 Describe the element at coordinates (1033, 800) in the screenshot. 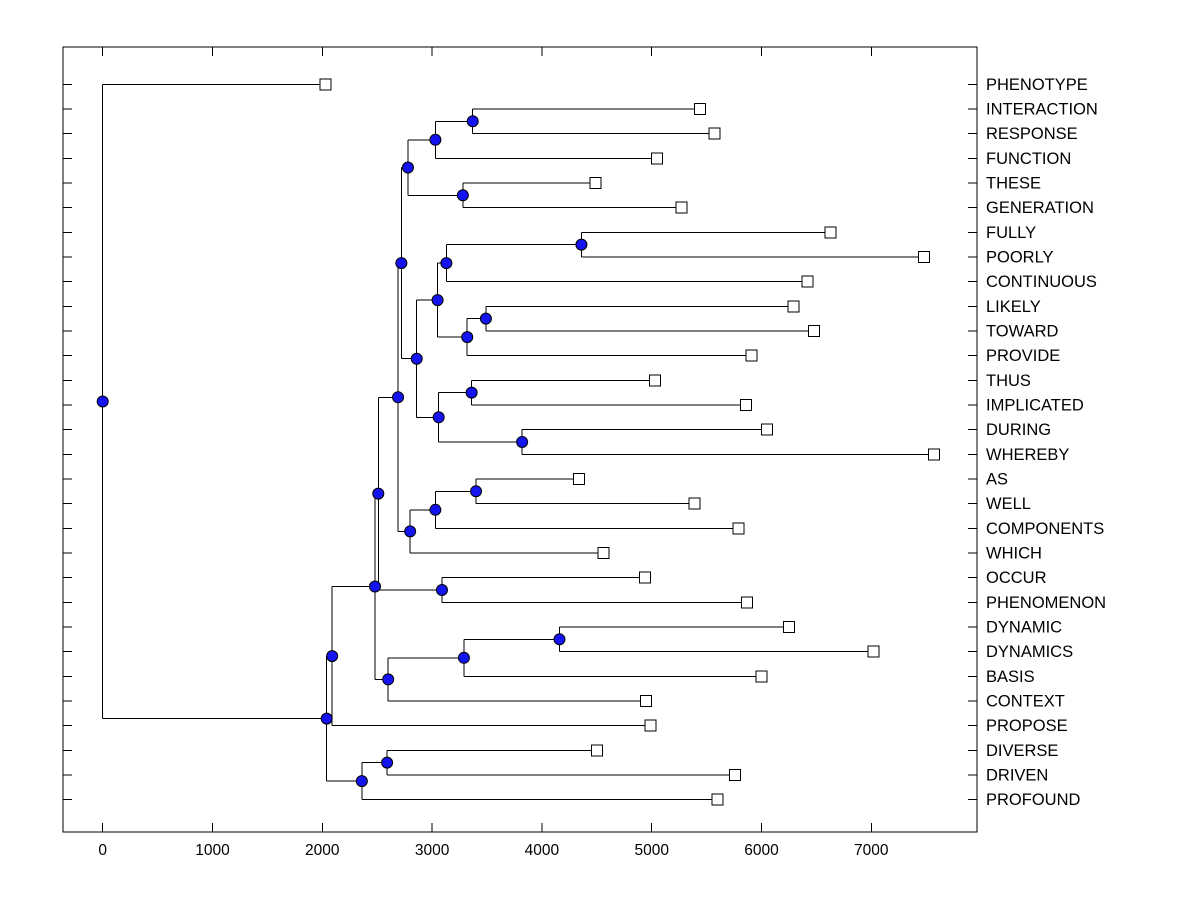

I see `leaf-label: PROFOUND` at that location.